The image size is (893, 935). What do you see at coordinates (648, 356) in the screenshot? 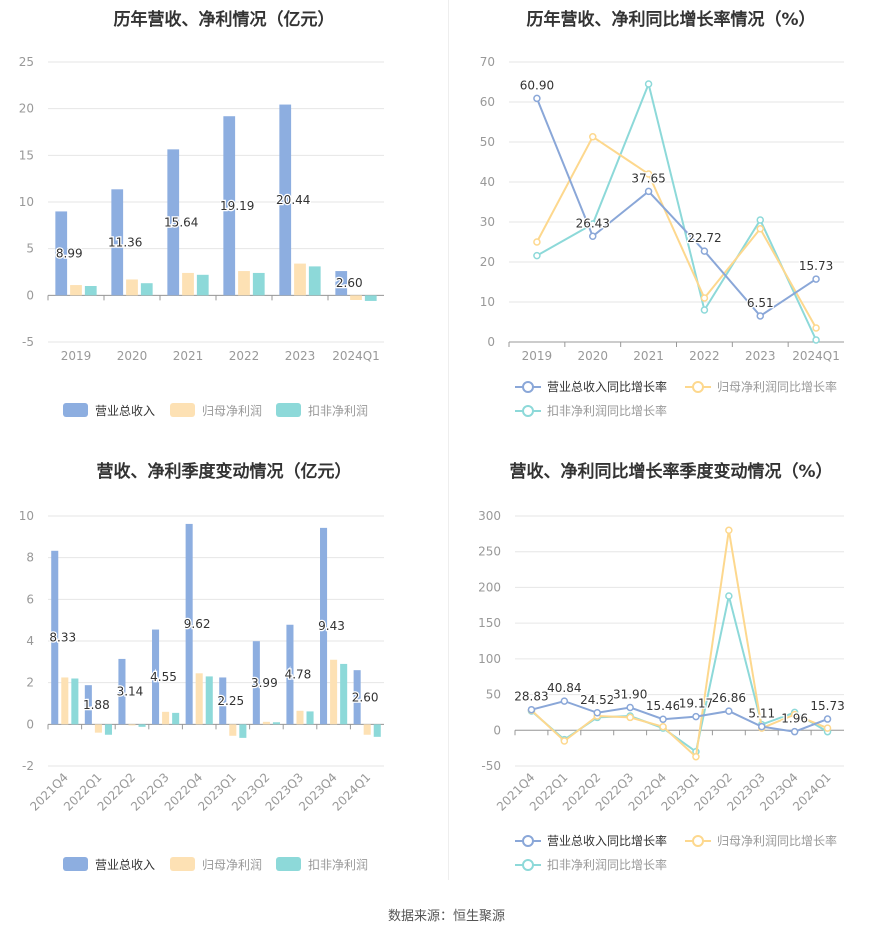
I see `x-tick-label: 2021` at bounding box center [648, 356].